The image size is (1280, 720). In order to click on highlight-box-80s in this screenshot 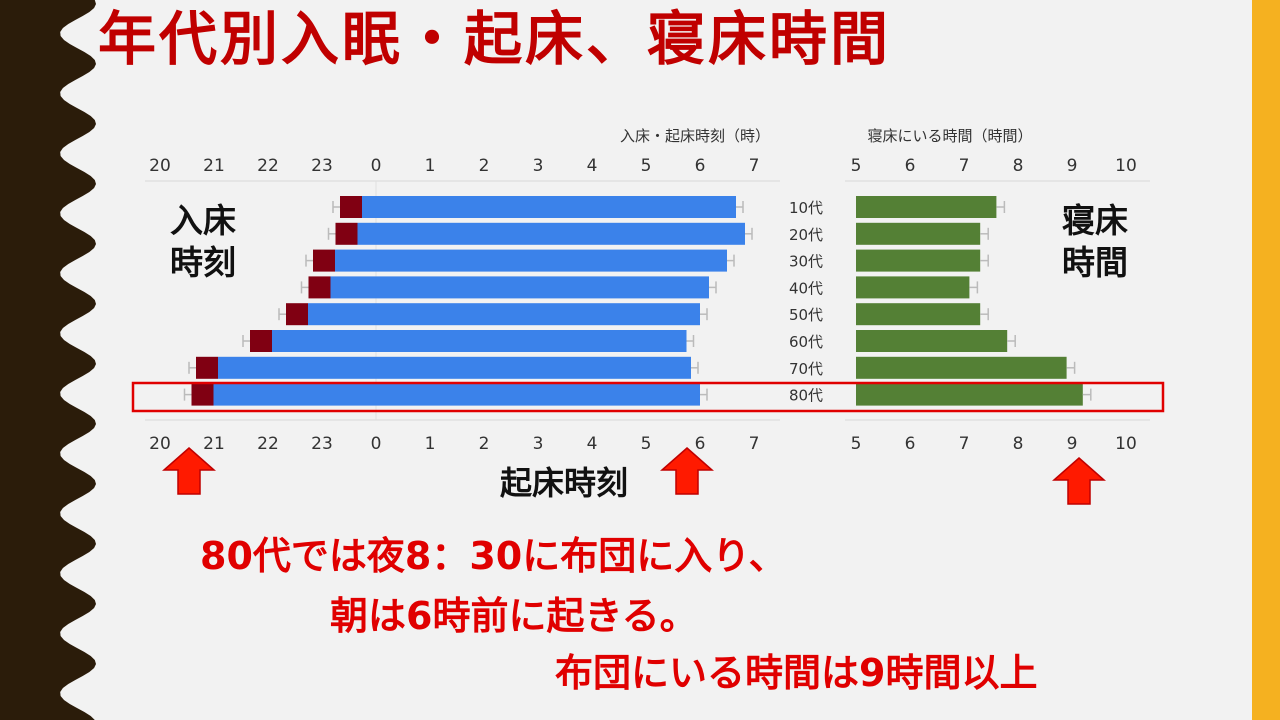, I will do `click(648, 397)`.